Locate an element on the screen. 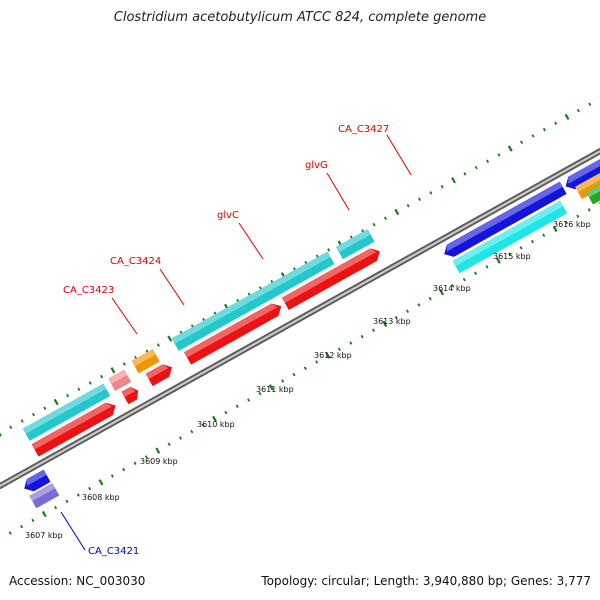 This screenshot has height=600, width=600. scale-label: 3610 kbp is located at coordinates (216, 424).